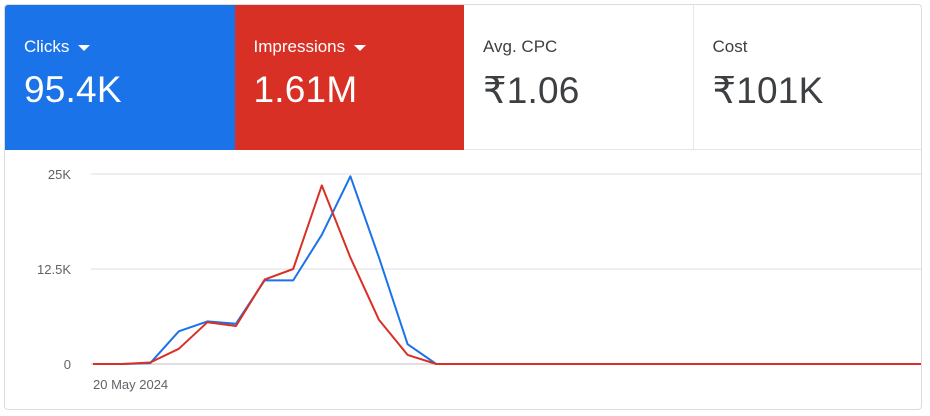 The width and height of the screenshot is (930, 416). I want to click on metric-tile-impressions: Impressions 1.61M, so click(349, 77).